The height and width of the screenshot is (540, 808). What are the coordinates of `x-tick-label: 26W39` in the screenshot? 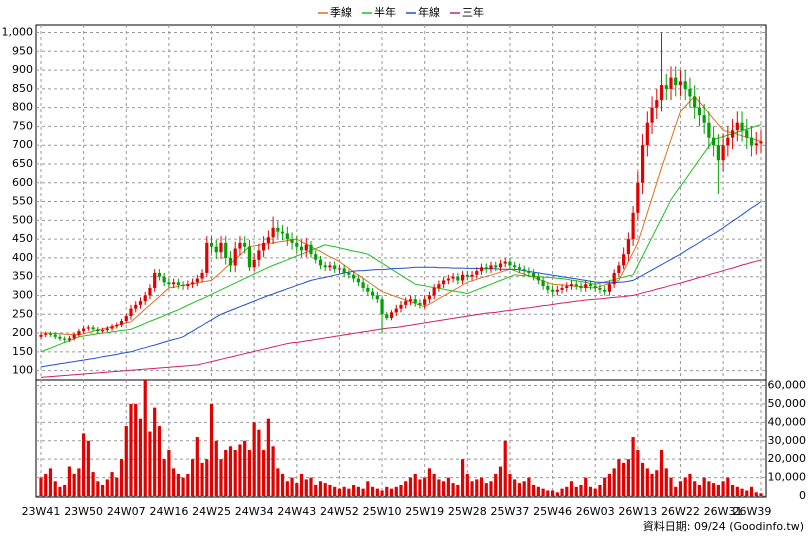 It's located at (752, 511).